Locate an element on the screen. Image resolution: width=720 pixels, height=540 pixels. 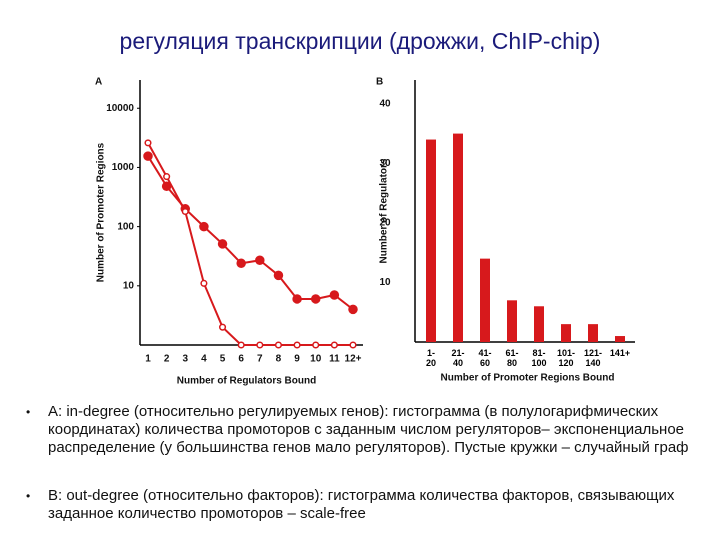
panel-label: A is located at coordinates (98, 82).